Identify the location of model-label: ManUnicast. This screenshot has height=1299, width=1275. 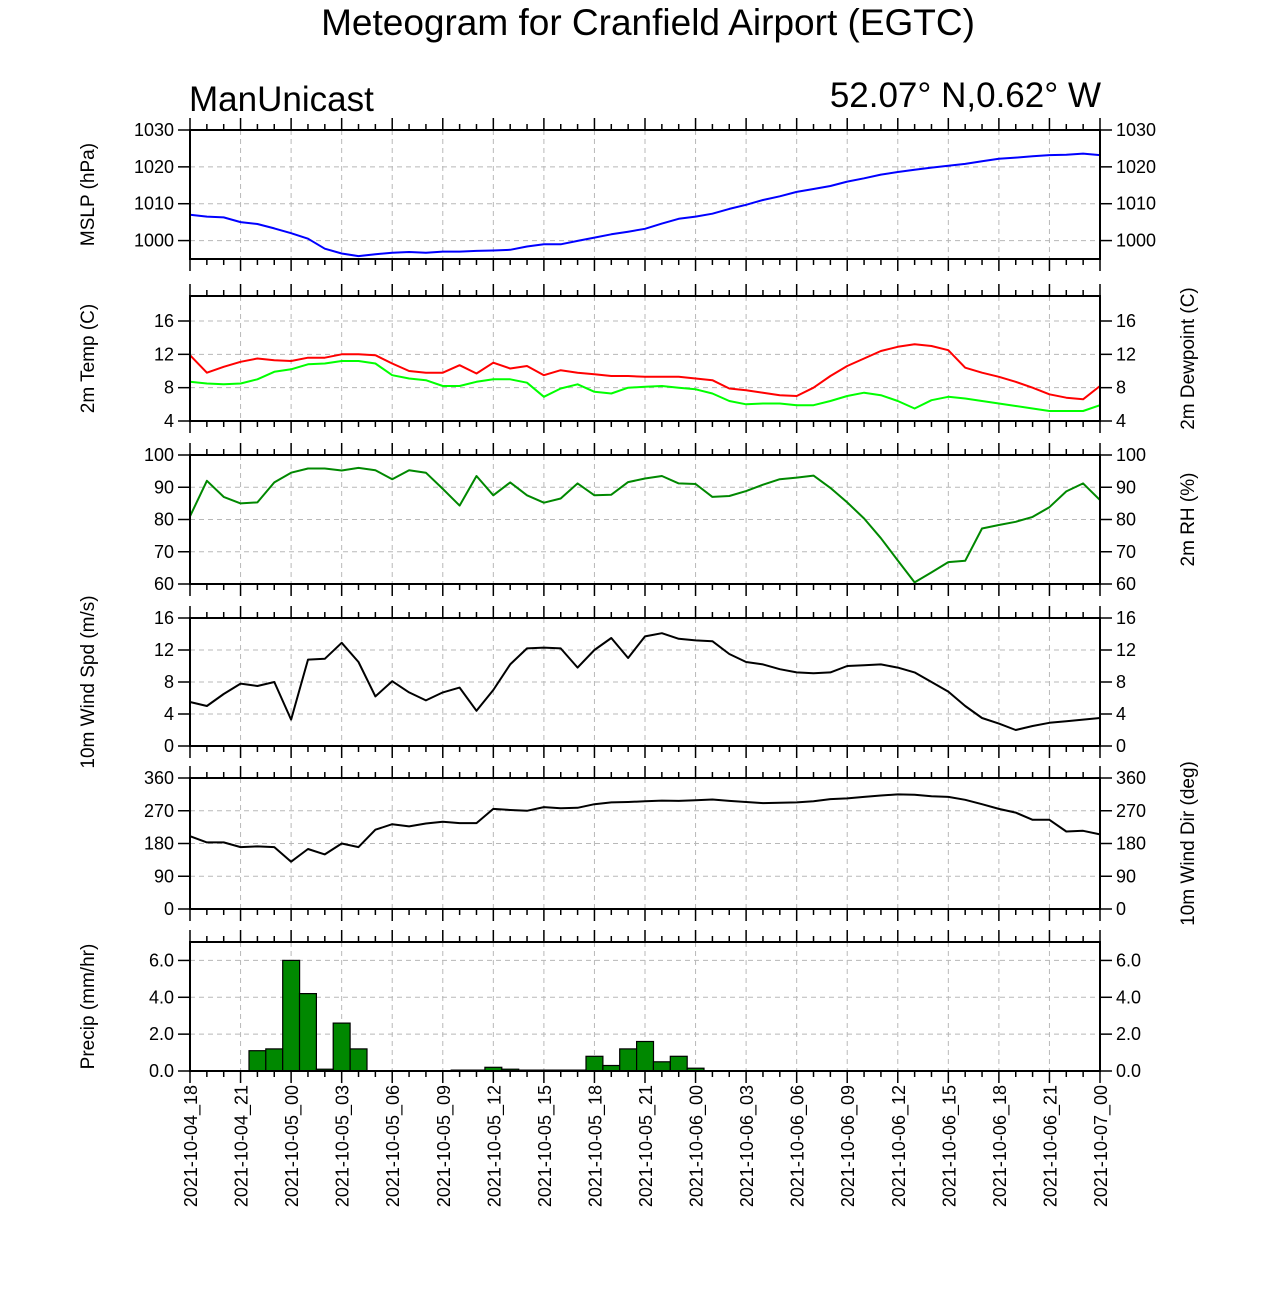
(281, 99).